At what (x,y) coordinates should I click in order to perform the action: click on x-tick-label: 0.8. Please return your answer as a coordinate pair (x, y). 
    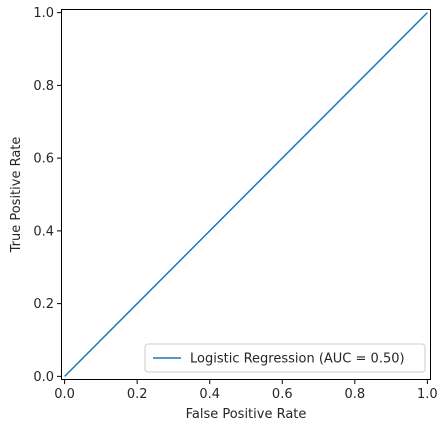
    Looking at the image, I should click on (354, 394).